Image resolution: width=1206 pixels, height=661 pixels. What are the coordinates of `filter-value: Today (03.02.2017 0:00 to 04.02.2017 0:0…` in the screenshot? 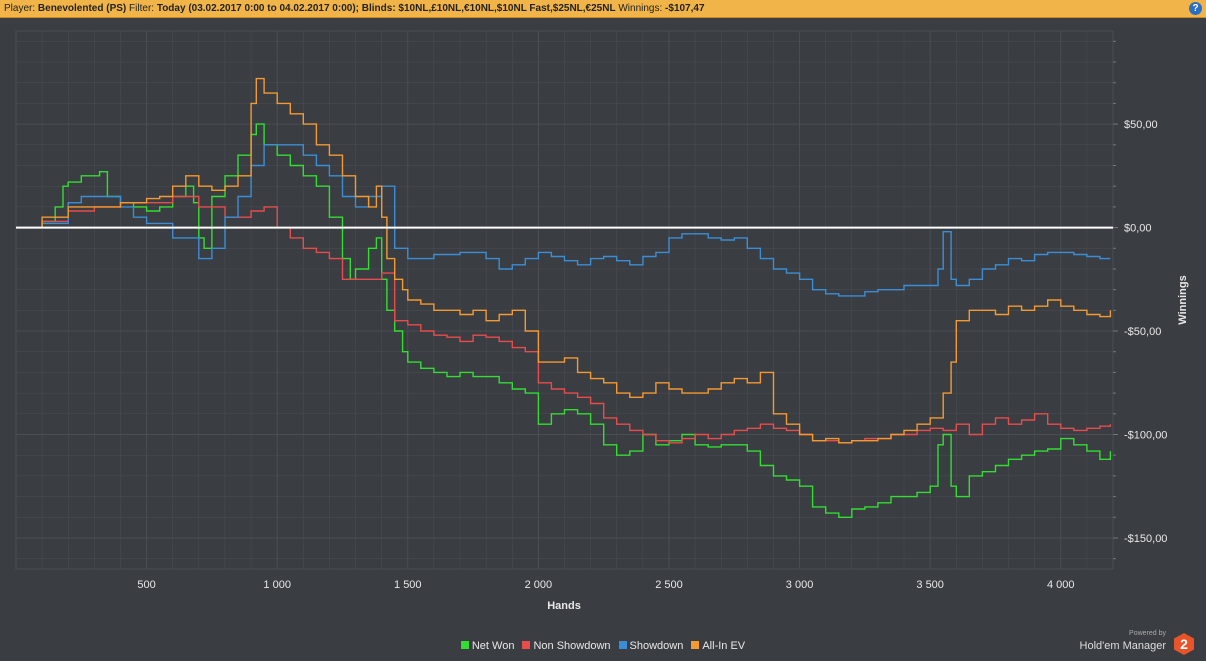 It's located at (386, 8).